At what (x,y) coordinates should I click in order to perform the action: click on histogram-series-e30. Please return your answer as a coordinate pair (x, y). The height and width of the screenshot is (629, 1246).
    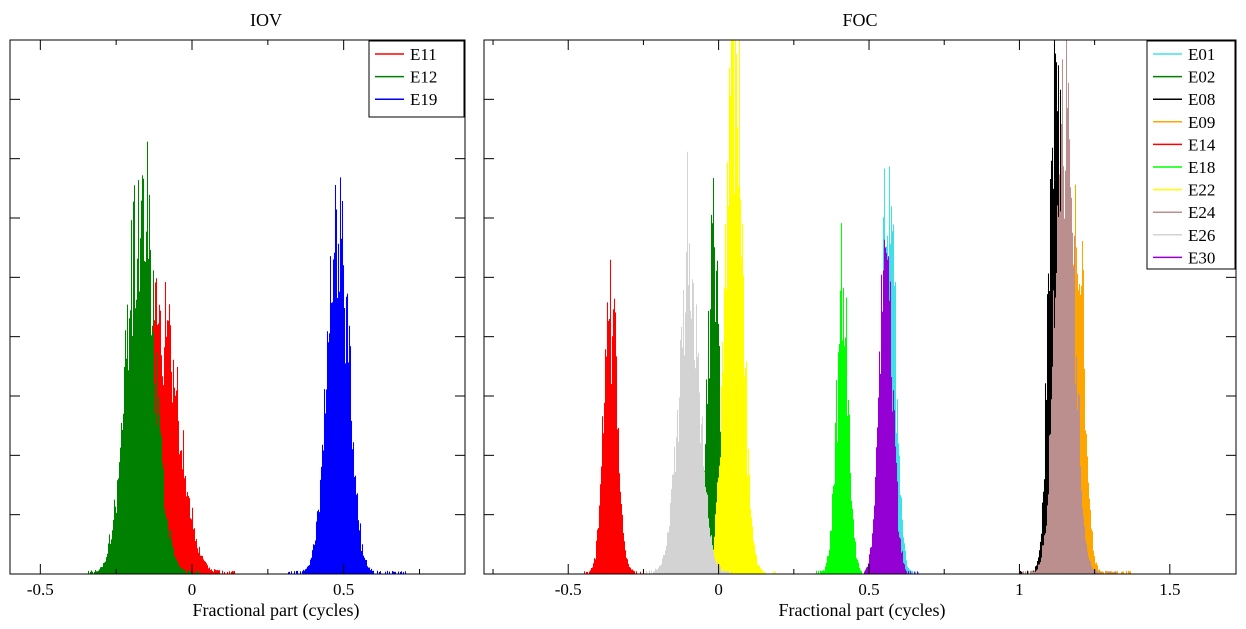
    Looking at the image, I should click on (891, 406).